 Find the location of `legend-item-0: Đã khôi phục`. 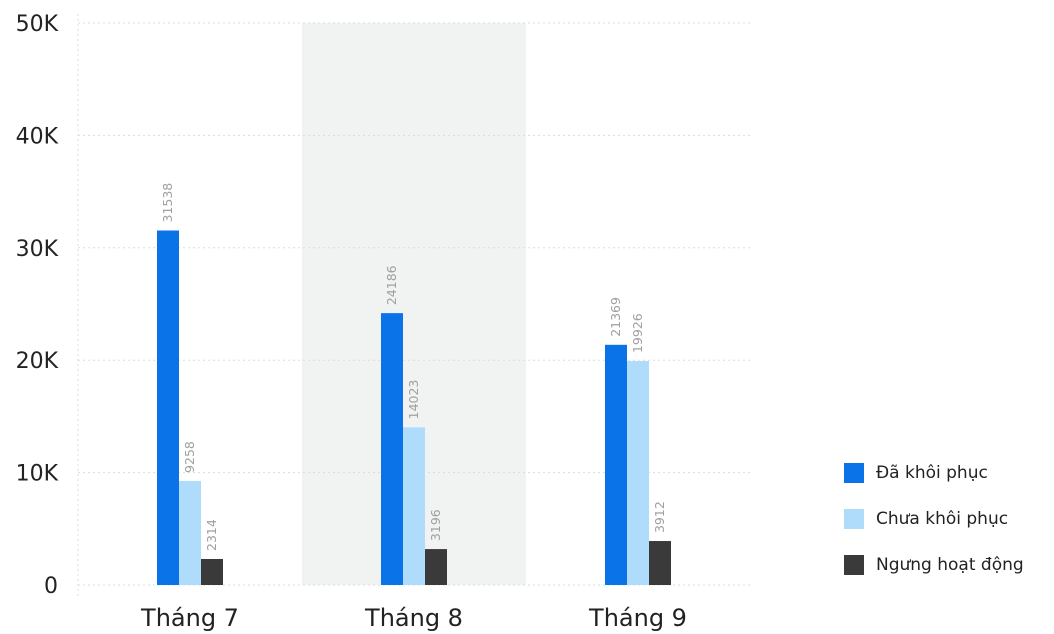

legend-item-0: Đã khôi phục is located at coordinates (934, 473).